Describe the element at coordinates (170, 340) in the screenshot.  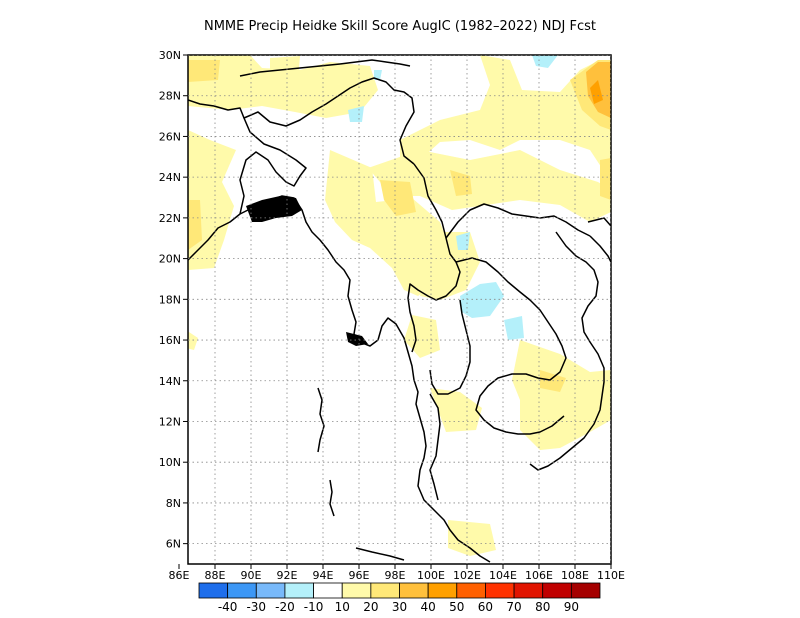
I see `lat-tick-label: 16N` at that location.